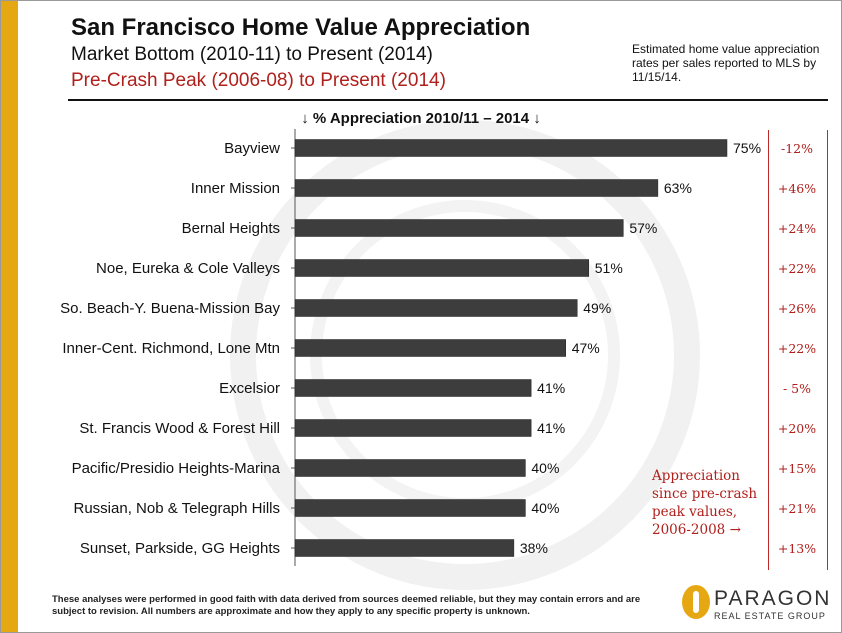  I want to click on peak-appreciation-label: -12%, so click(797, 148).